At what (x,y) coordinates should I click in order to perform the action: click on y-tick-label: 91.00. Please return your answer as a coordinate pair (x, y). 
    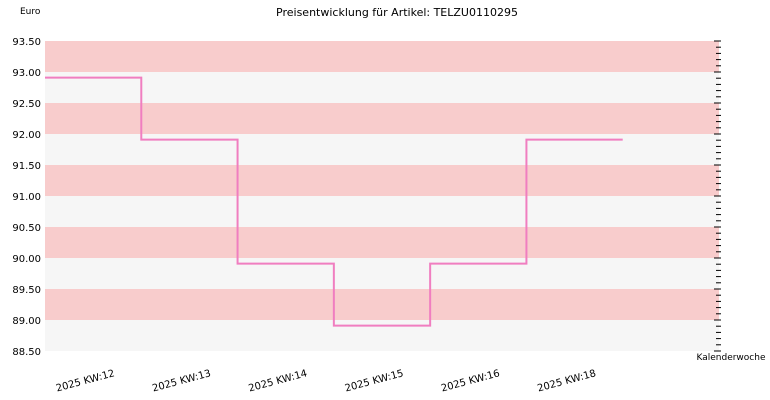
    Looking at the image, I should click on (26, 197).